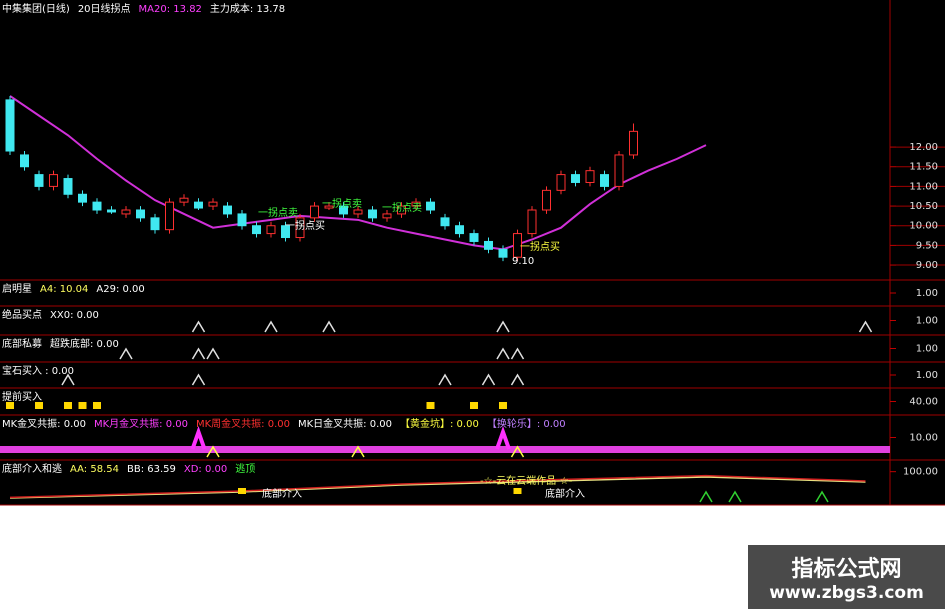  What do you see at coordinates (927, 245) in the screenshot?
I see `y-tick-label: 9.50` at bounding box center [927, 245].